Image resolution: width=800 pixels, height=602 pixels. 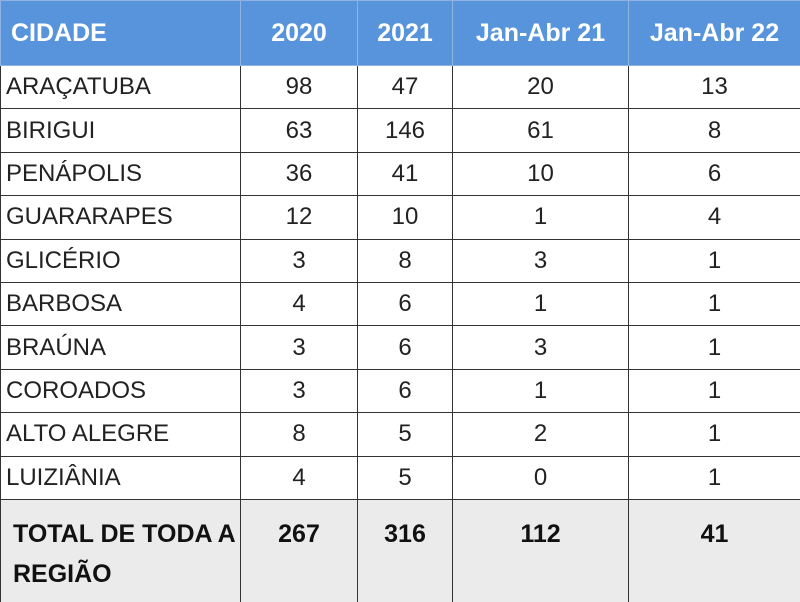 What do you see at coordinates (120, 391) in the screenshot?
I see `city-cell: COROADOS` at bounding box center [120, 391].